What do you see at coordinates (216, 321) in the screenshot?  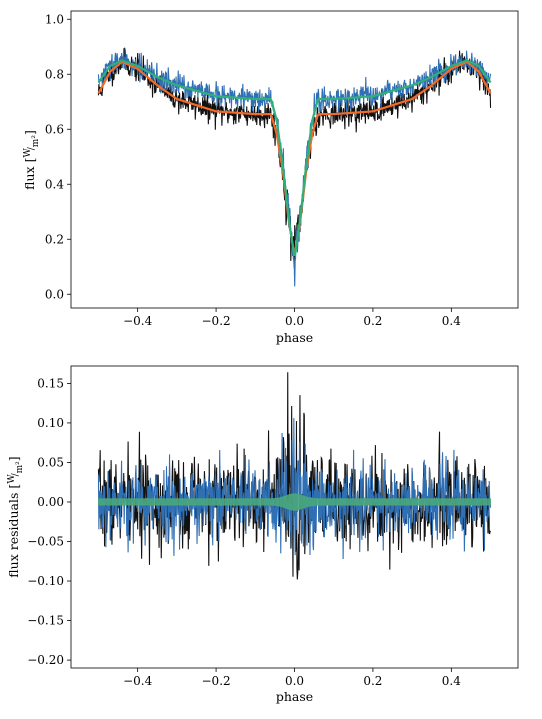 I see `flux-plot-xtick-label: −0.2` at bounding box center [216, 321].